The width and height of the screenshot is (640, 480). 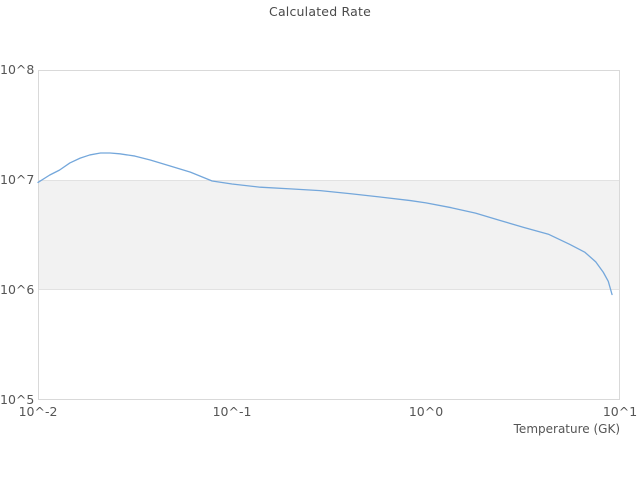 What do you see at coordinates (17, 179) in the screenshot?
I see `y-tick-label: 10^7` at bounding box center [17, 179].